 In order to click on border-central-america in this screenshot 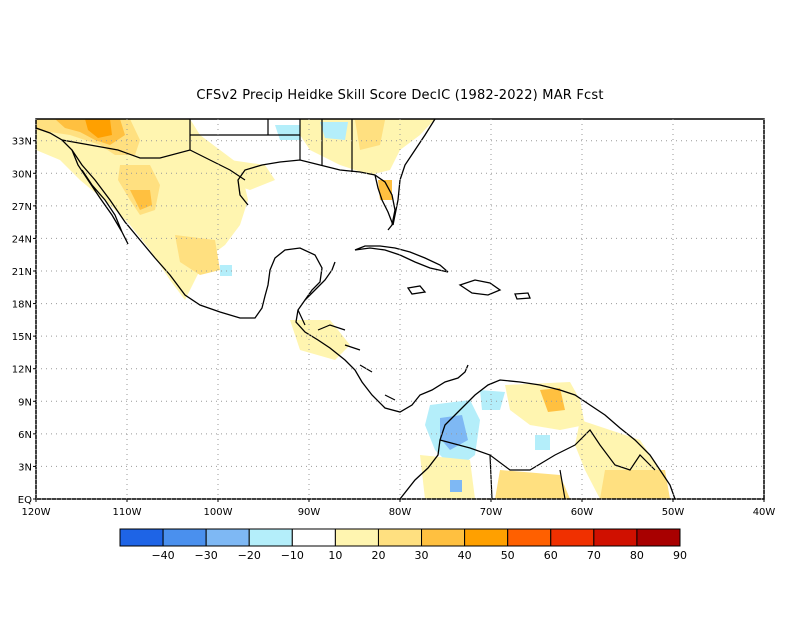, I will do `click(346, 355)`.